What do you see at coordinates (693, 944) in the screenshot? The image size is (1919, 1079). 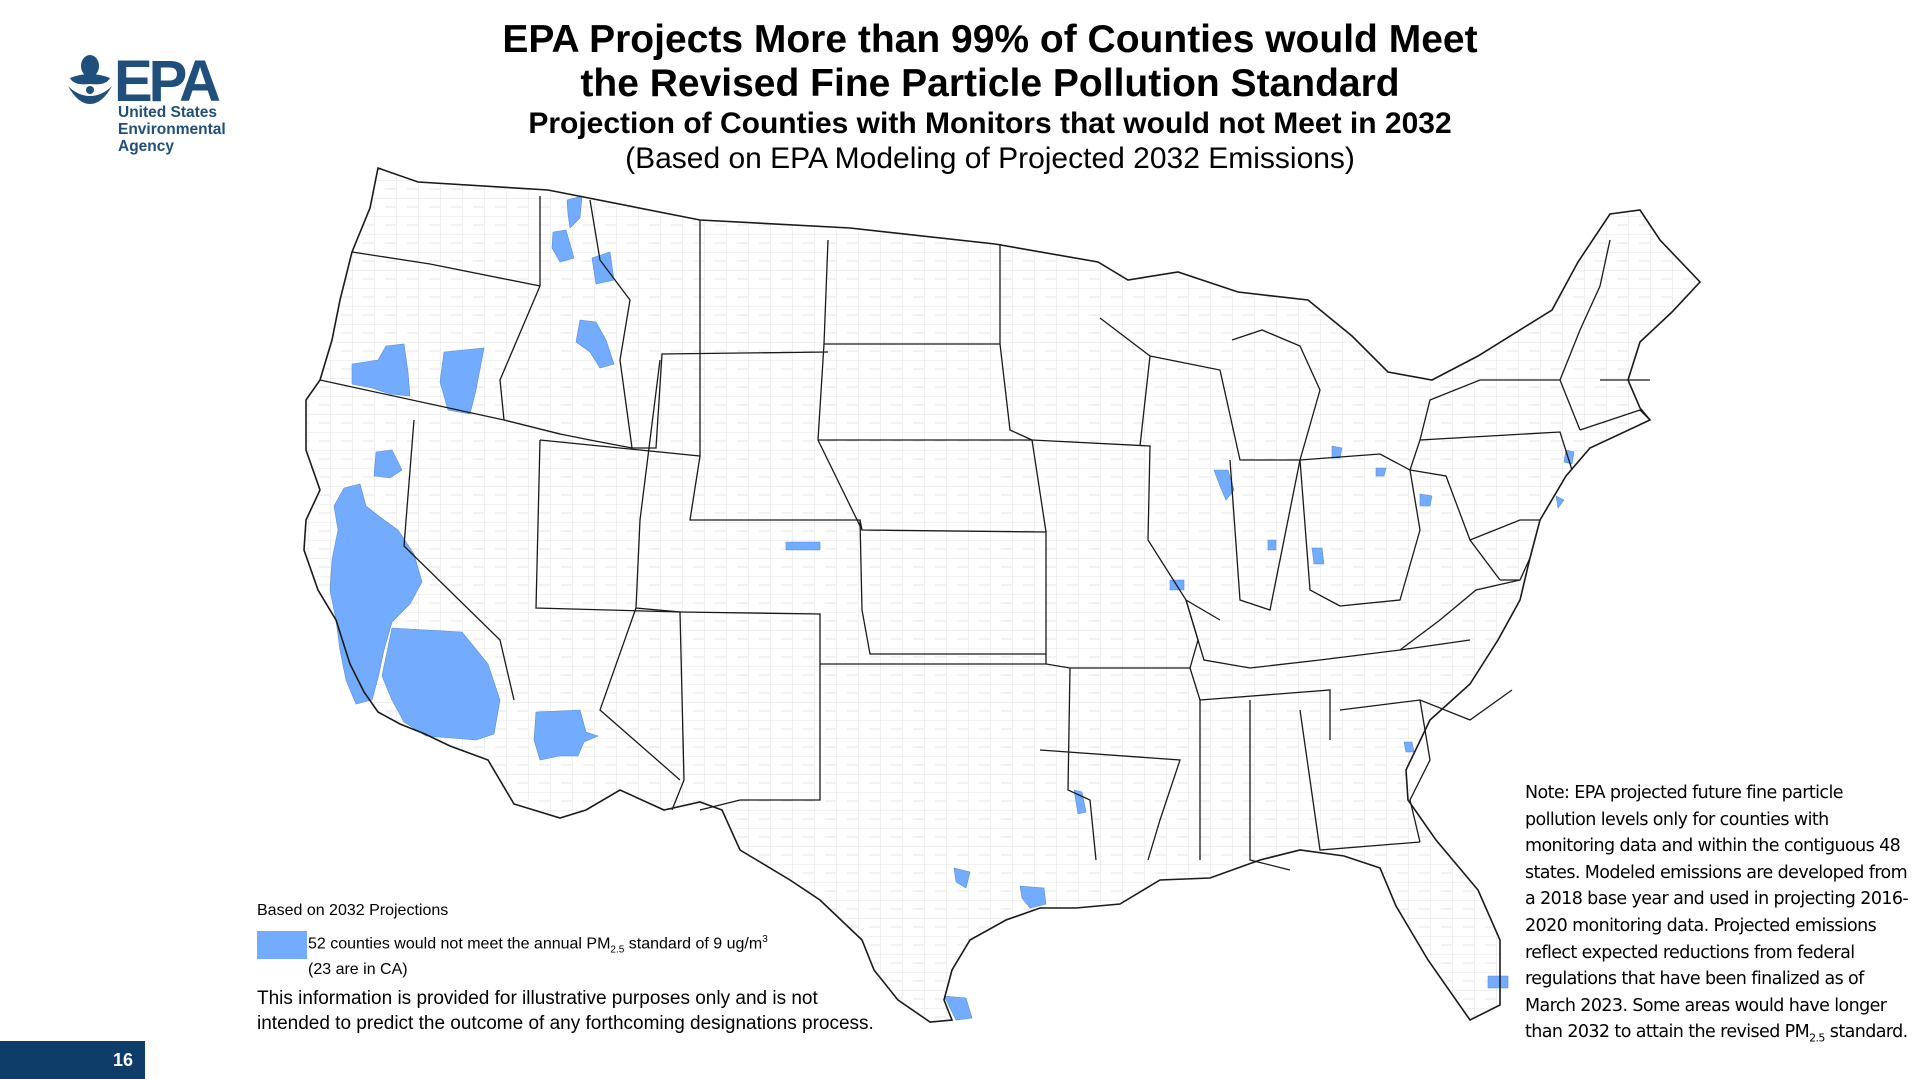 I see `legend-entry-text-mid: standard of 9 ug/m` at bounding box center [693, 944].